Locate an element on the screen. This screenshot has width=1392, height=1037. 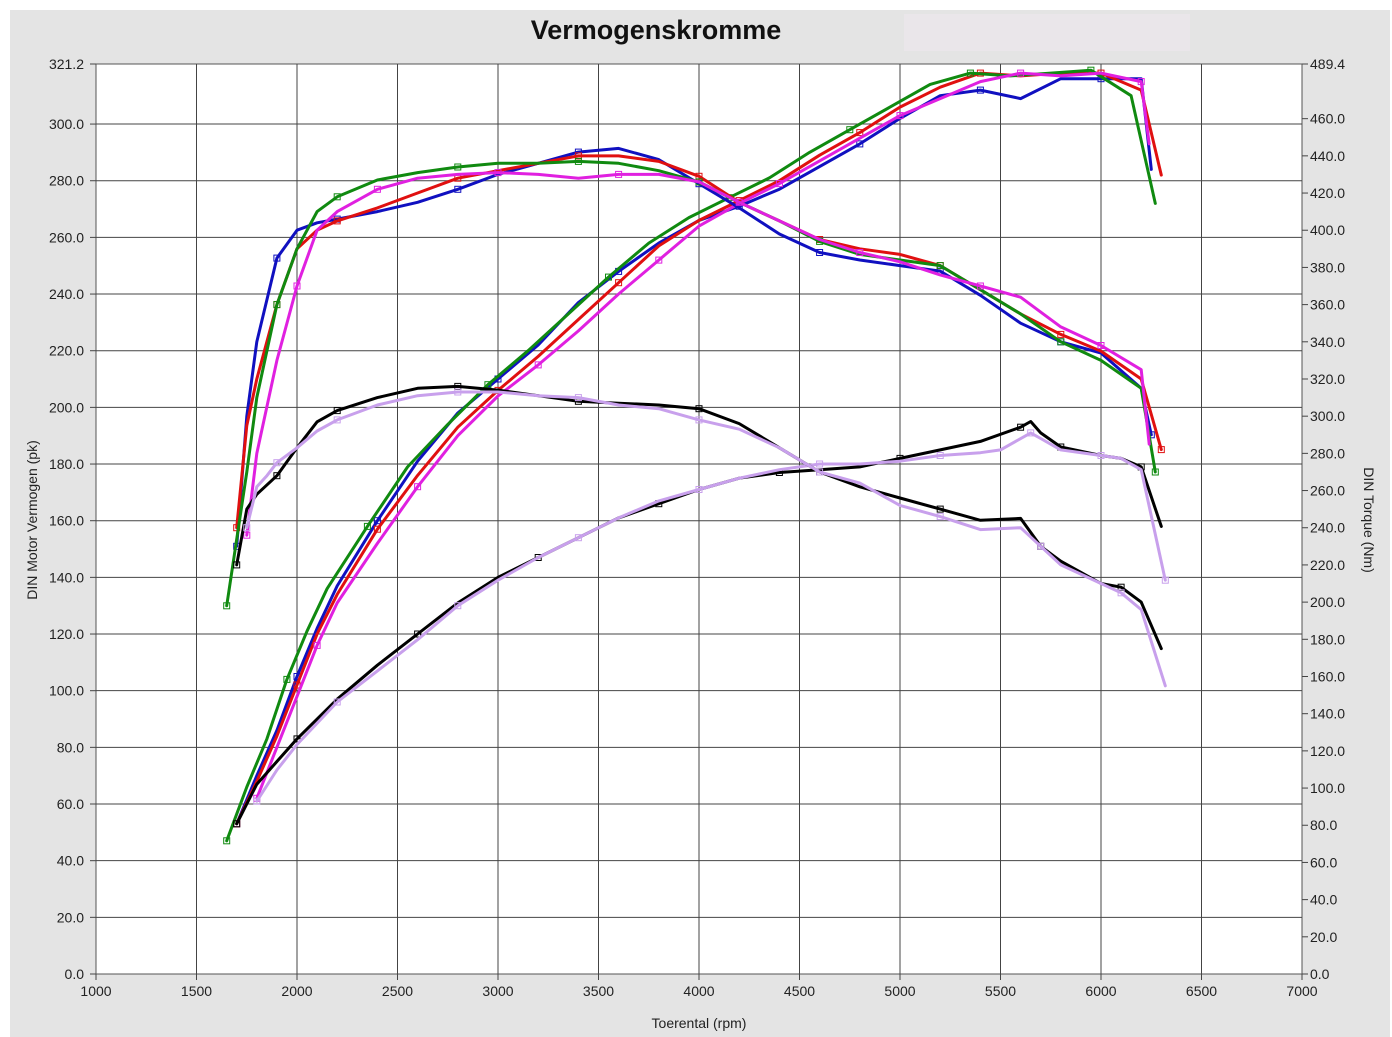
y-tick-label: 20.0 is located at coordinates (70, 917).